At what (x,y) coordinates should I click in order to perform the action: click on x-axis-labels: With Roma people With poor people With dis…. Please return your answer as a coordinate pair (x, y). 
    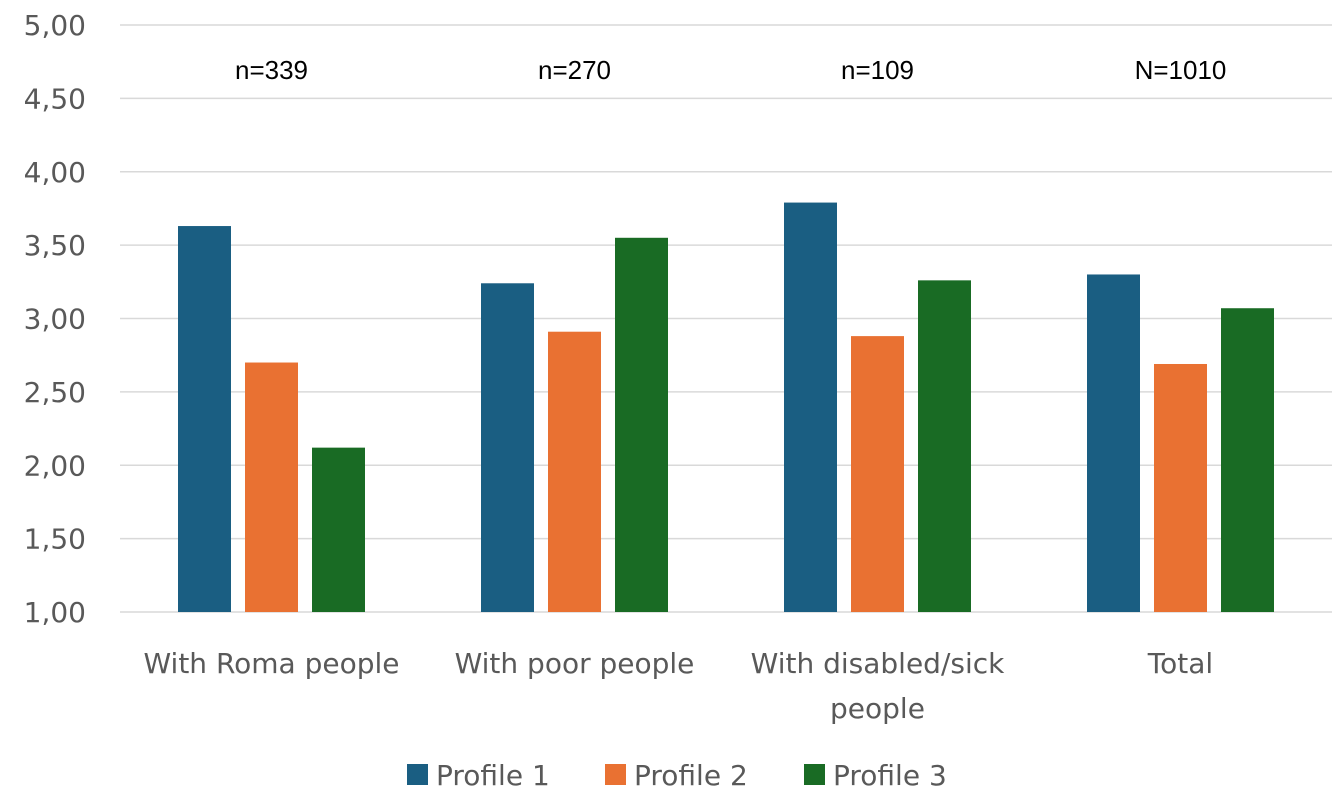
    Looking at the image, I should click on (678, 686).